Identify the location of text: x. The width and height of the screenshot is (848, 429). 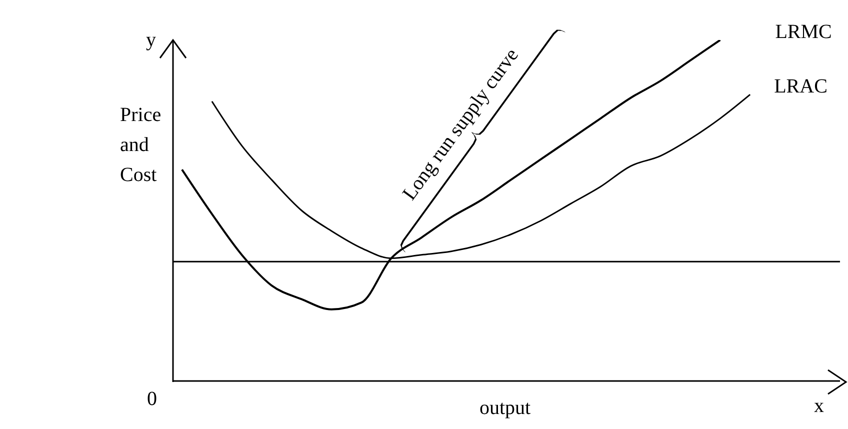
(819, 406).